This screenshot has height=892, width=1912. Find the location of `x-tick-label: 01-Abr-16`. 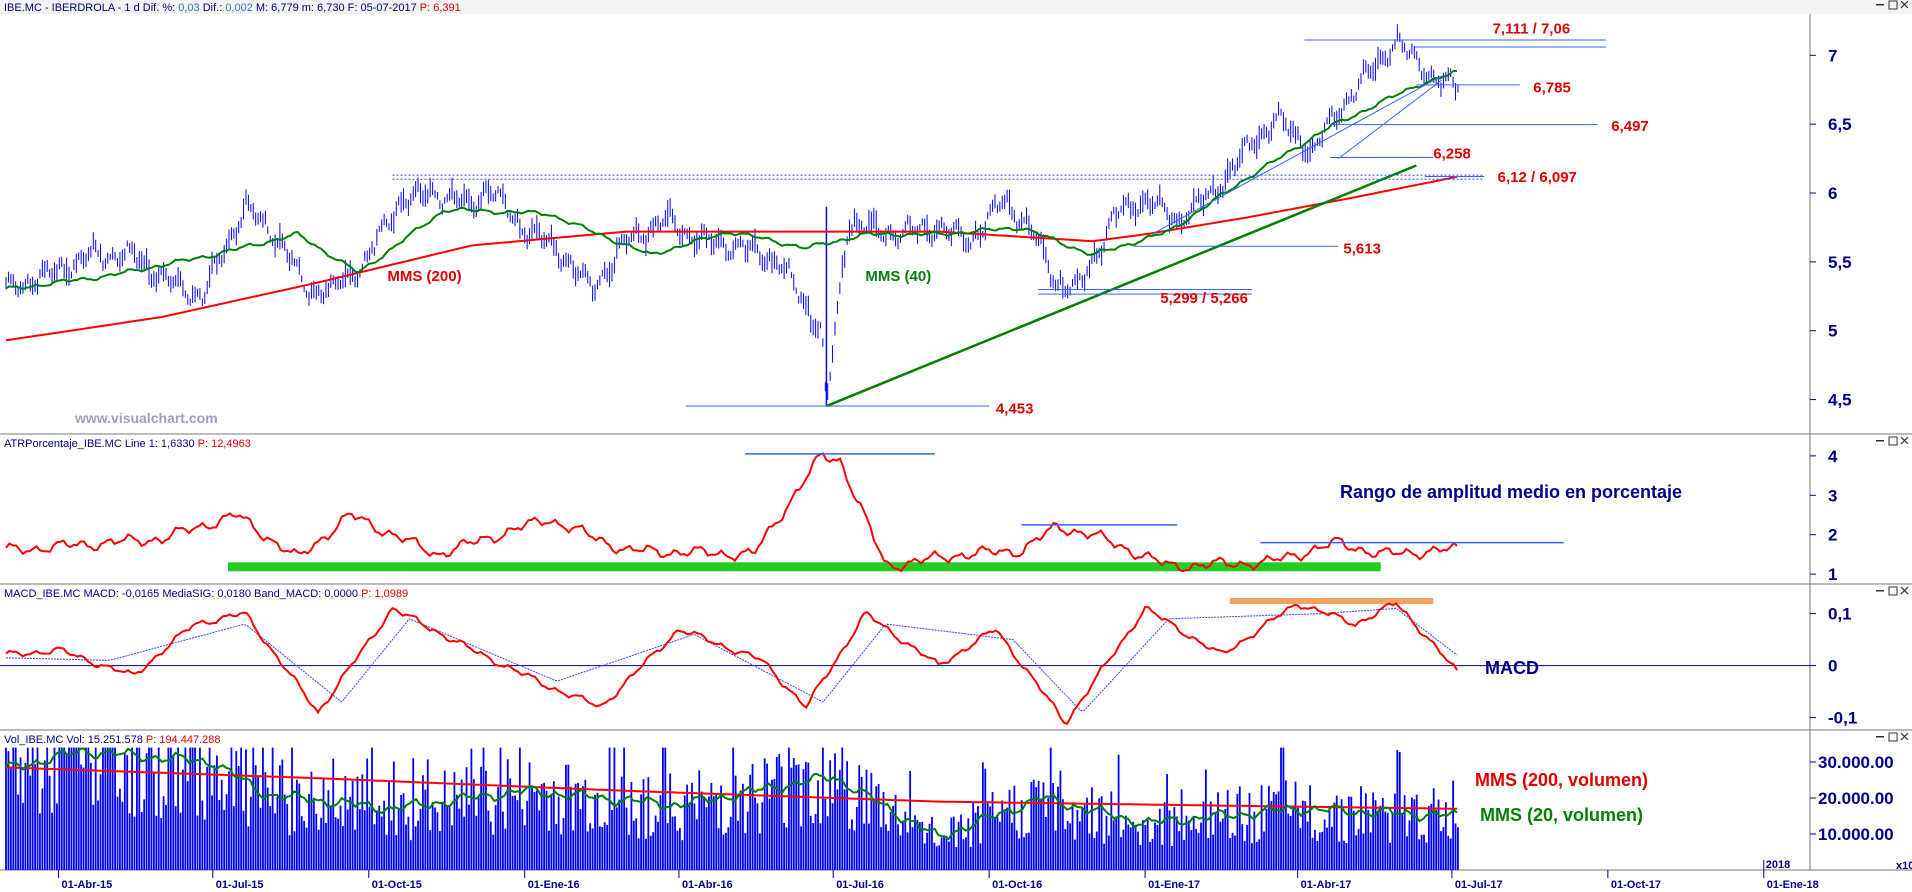

x-tick-label: 01-Abr-16 is located at coordinates (707, 885).